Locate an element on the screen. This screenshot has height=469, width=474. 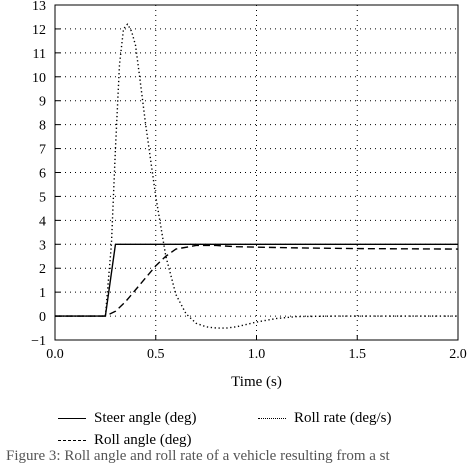
legend-label: Roll angle (deg) is located at coordinates (143, 440).